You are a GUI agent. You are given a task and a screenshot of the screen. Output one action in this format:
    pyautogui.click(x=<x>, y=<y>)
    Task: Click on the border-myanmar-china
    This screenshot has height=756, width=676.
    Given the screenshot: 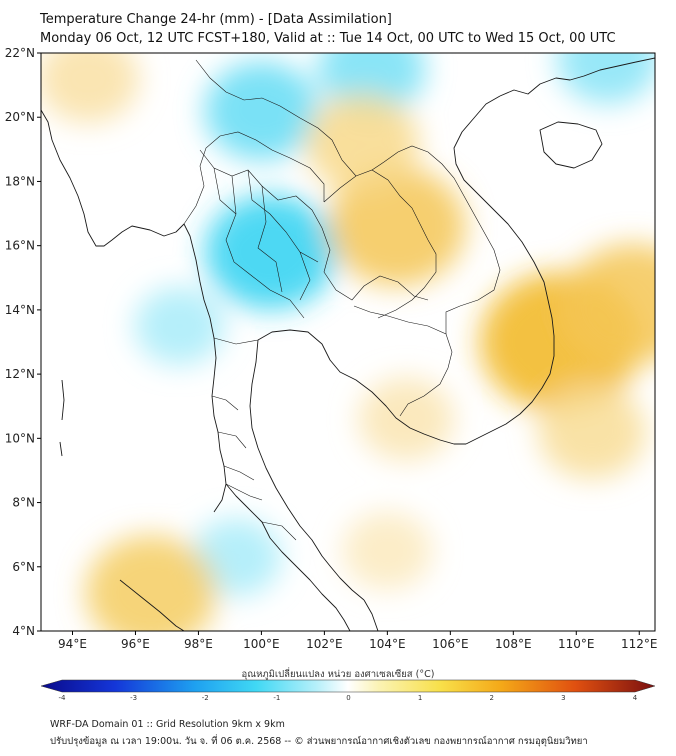 What is the action you would take?
    pyautogui.click(x=276, y=118)
    